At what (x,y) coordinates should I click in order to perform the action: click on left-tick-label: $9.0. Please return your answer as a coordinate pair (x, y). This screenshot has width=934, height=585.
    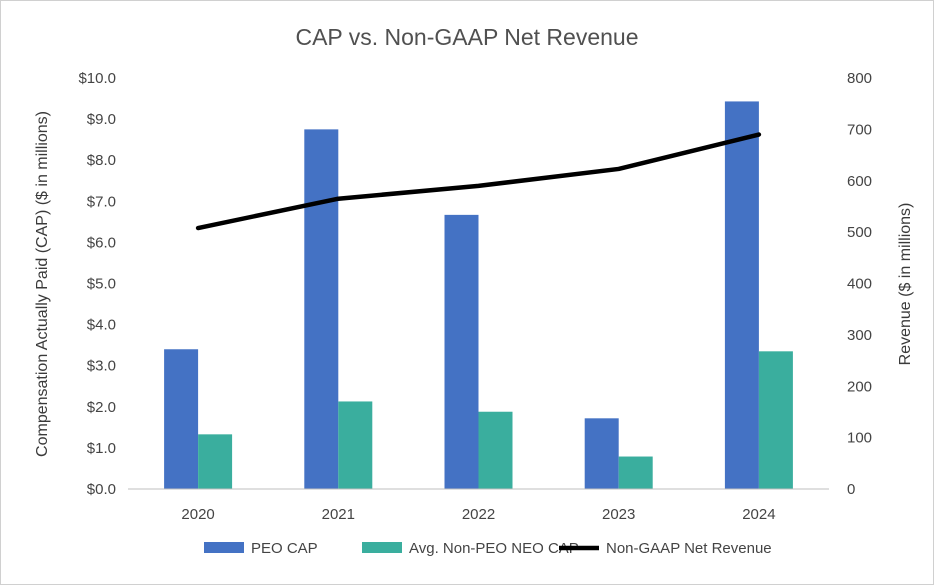
    Looking at the image, I should click on (101, 119).